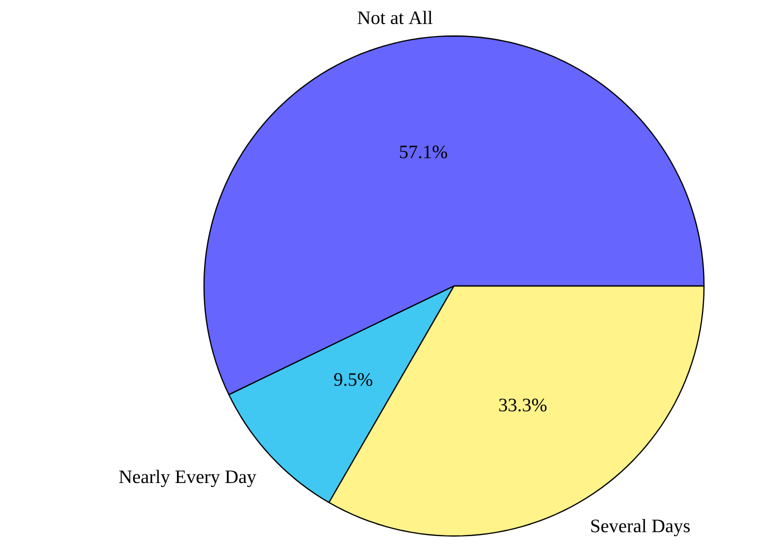 The image size is (767, 550). What do you see at coordinates (395, 17) in the screenshot?
I see `slice-label: Not at All` at bounding box center [395, 17].